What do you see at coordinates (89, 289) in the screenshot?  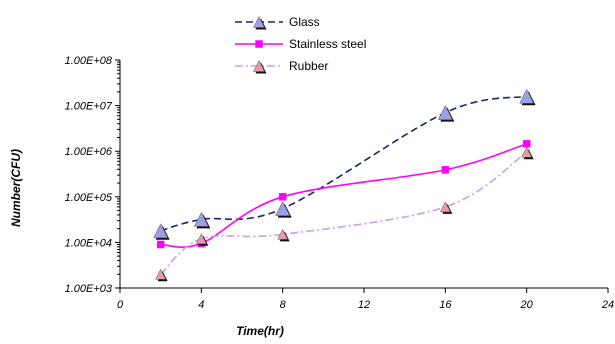 I see `y-tick-label: 1.00E+03` at bounding box center [89, 289].